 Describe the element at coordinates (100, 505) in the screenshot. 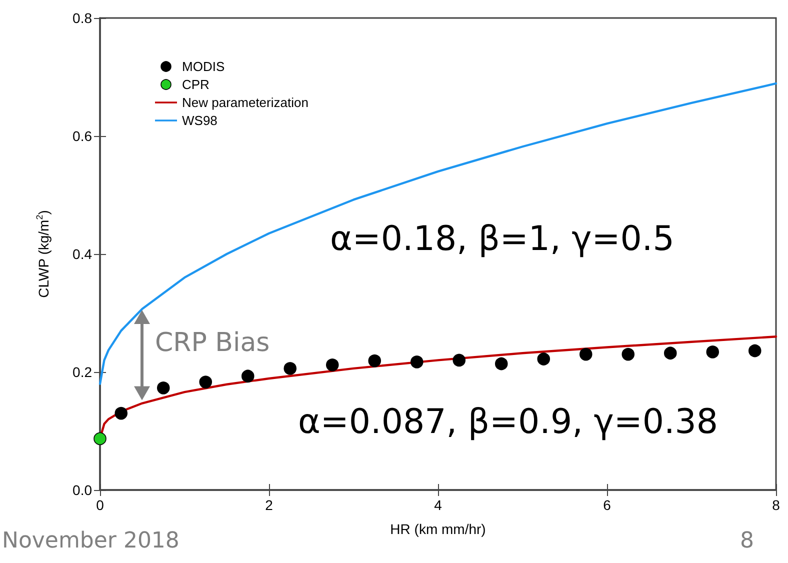

I see `x-tick-label: 0` at that location.